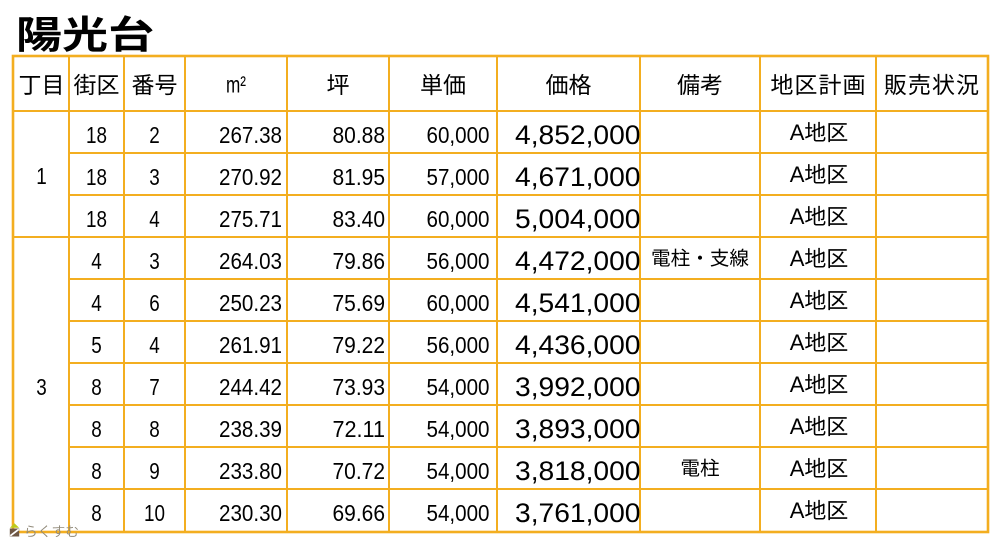  I want to click on svg-text: 3,761,000, so click(578, 513).